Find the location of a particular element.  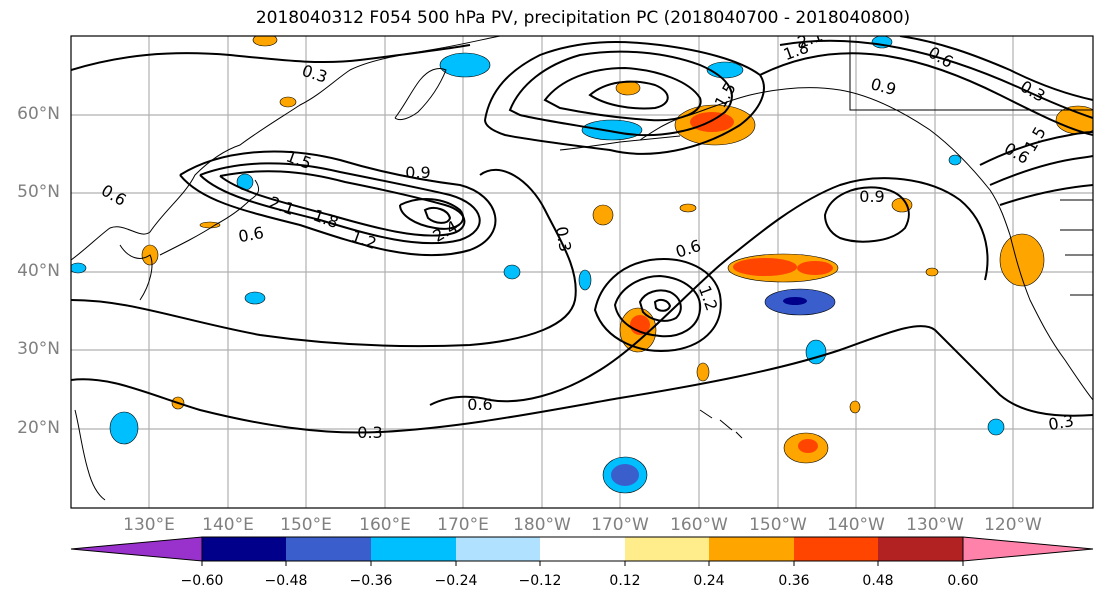

pv-east-coast-band is located at coordinates (1036, 148).